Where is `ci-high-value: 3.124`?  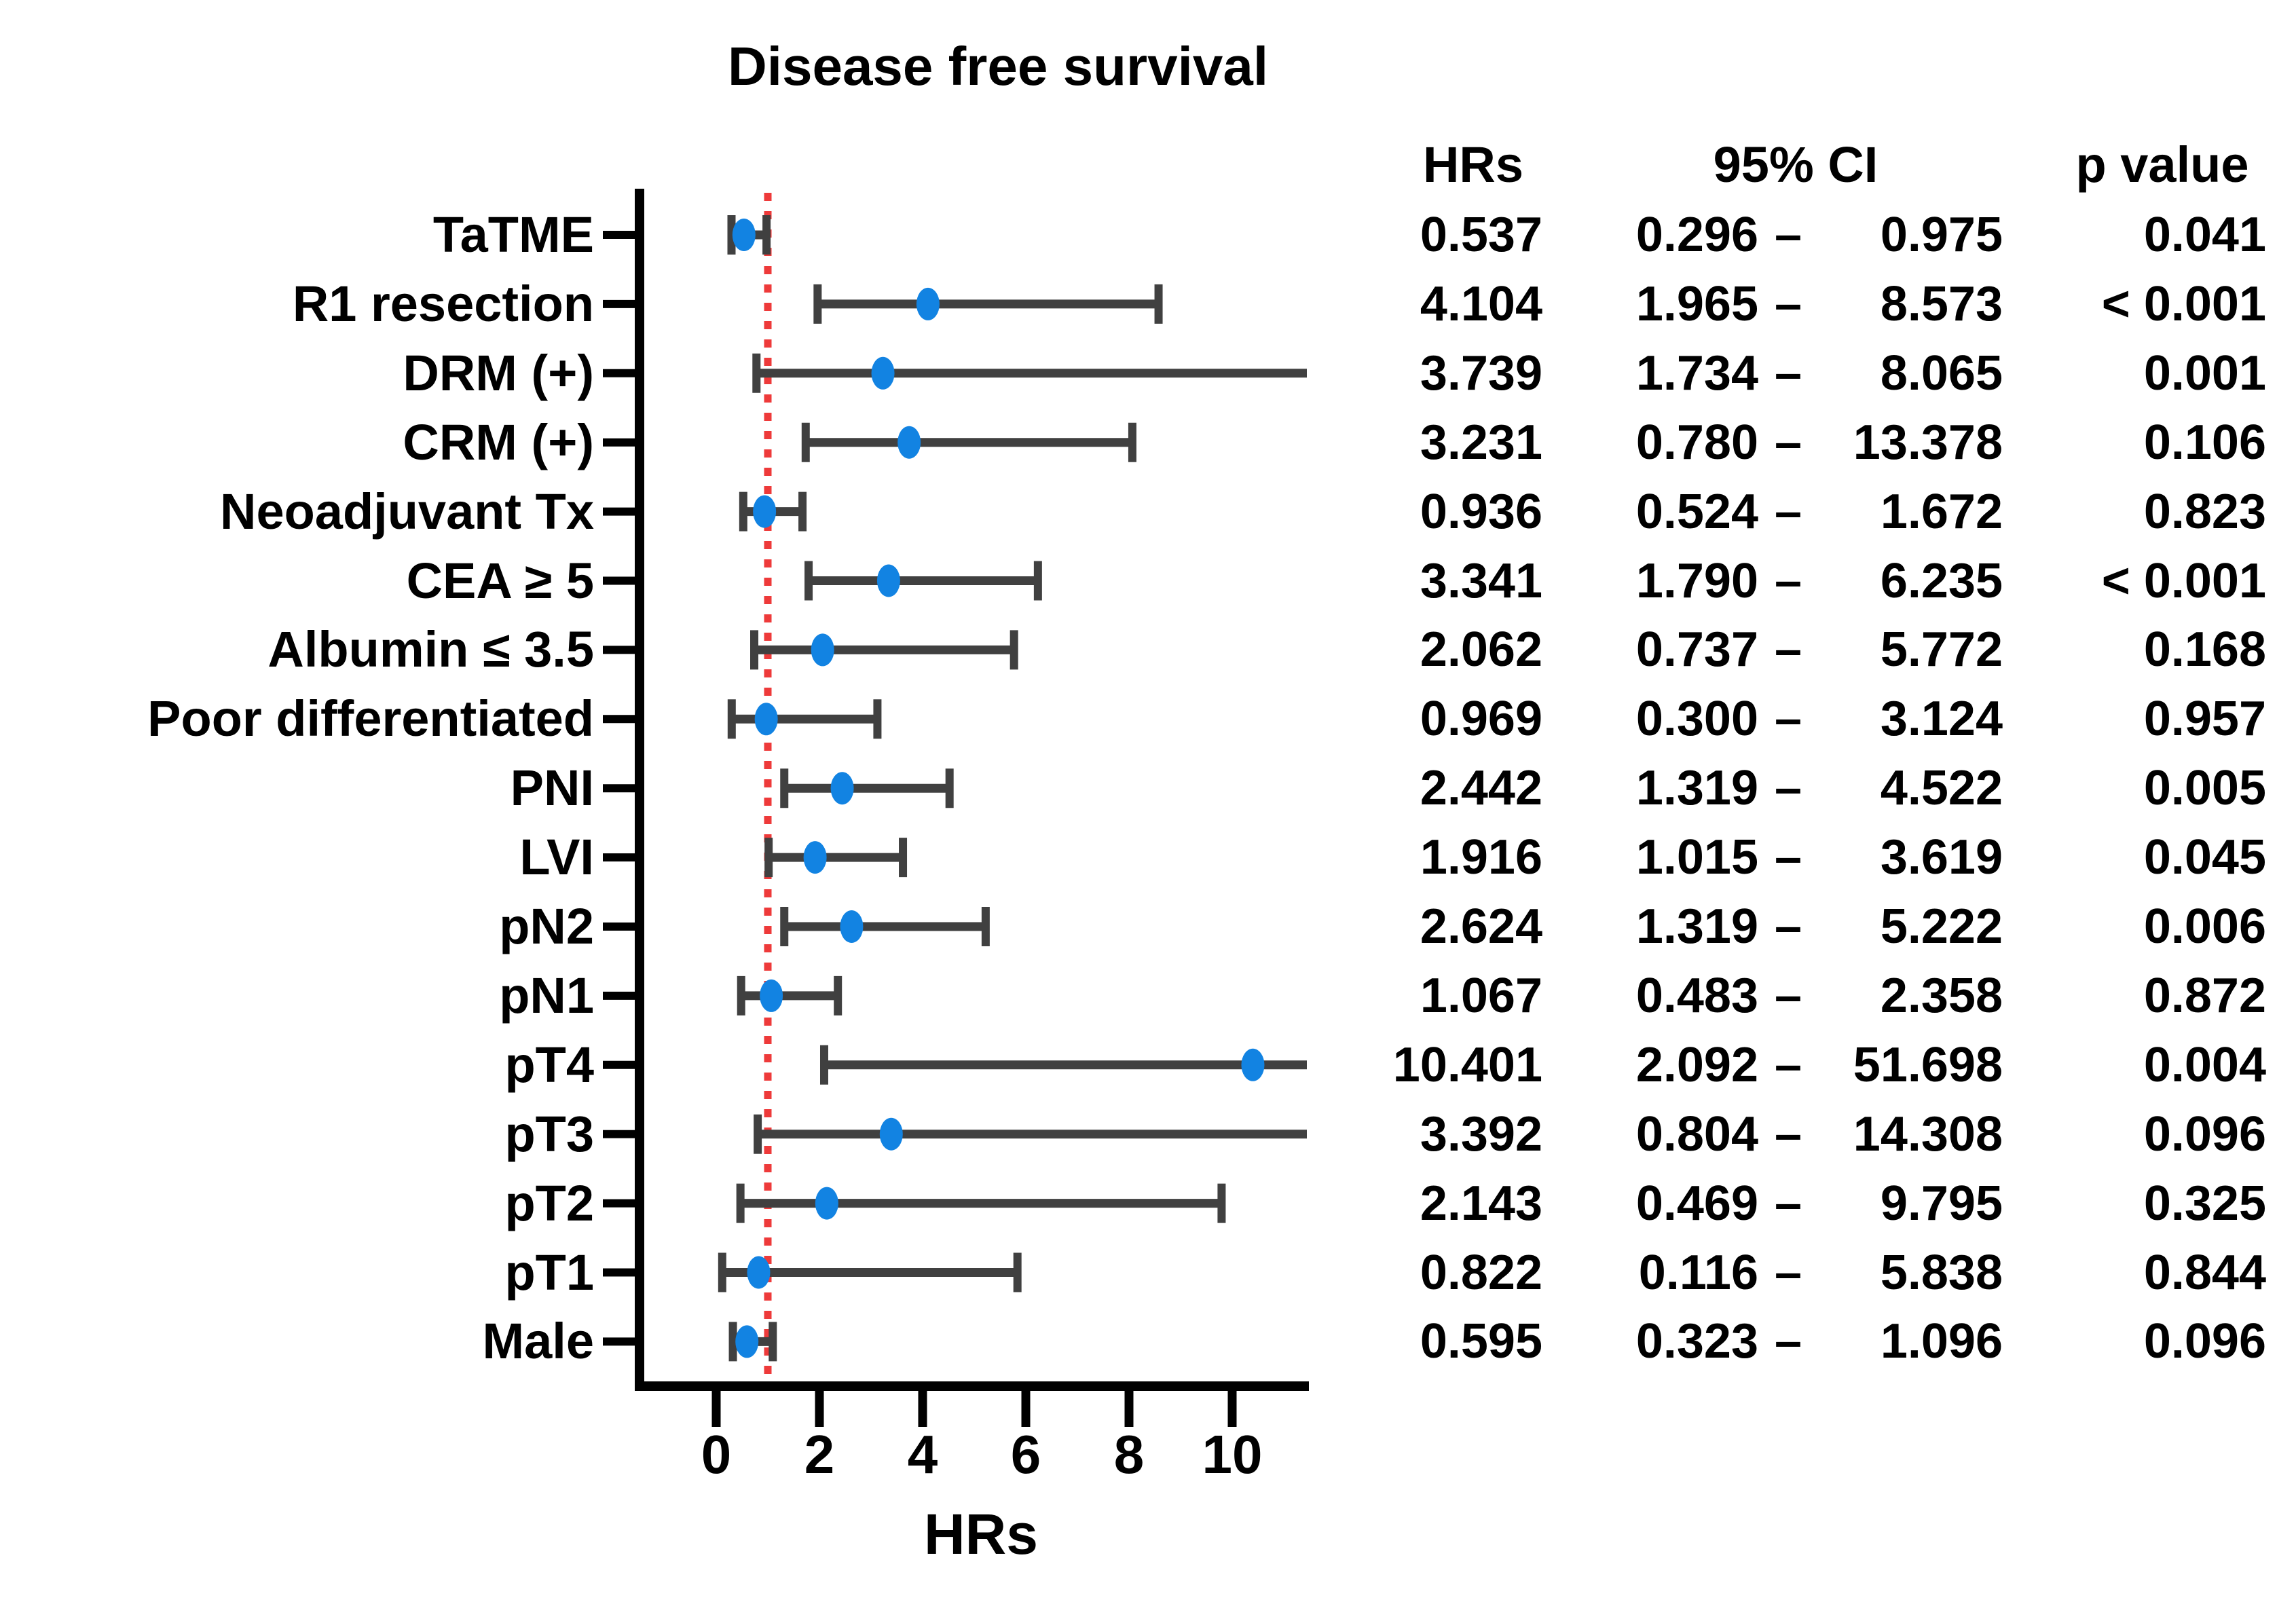 ci-high-value: 3.124 is located at coordinates (1941, 719).